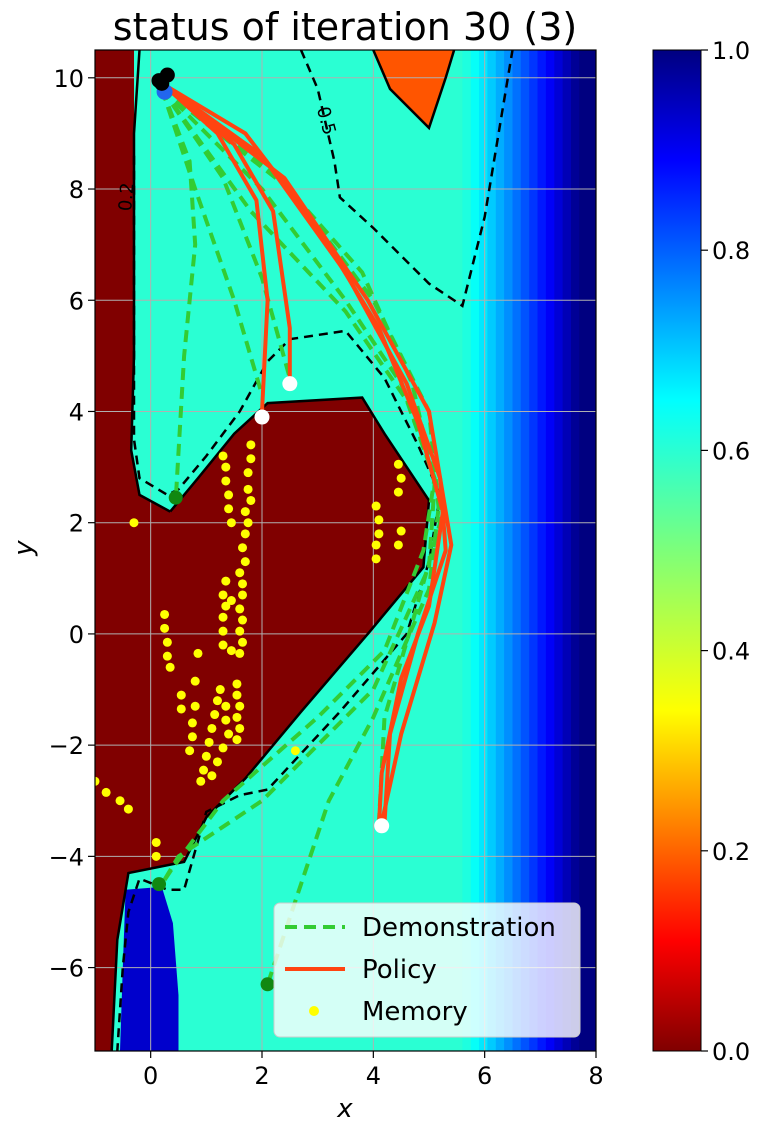 The image size is (766, 1136). I want to click on contour-label: 0.2, so click(126, 197).